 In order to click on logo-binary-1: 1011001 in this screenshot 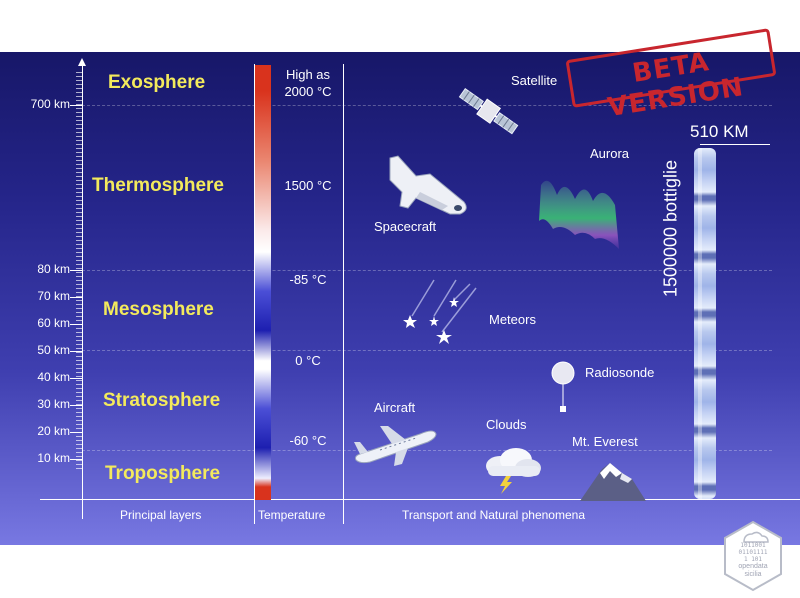, I will do `click(753, 545)`.